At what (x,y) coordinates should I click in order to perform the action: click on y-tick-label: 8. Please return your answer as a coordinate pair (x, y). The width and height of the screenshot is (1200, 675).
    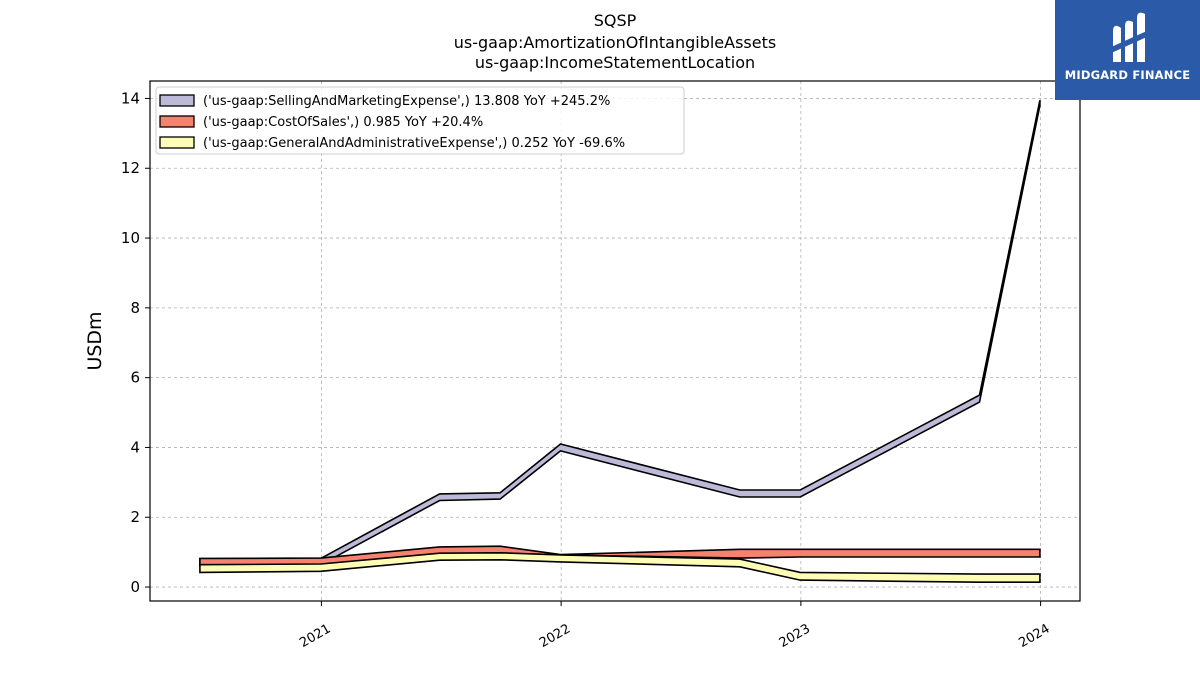
    Looking at the image, I should click on (135, 308).